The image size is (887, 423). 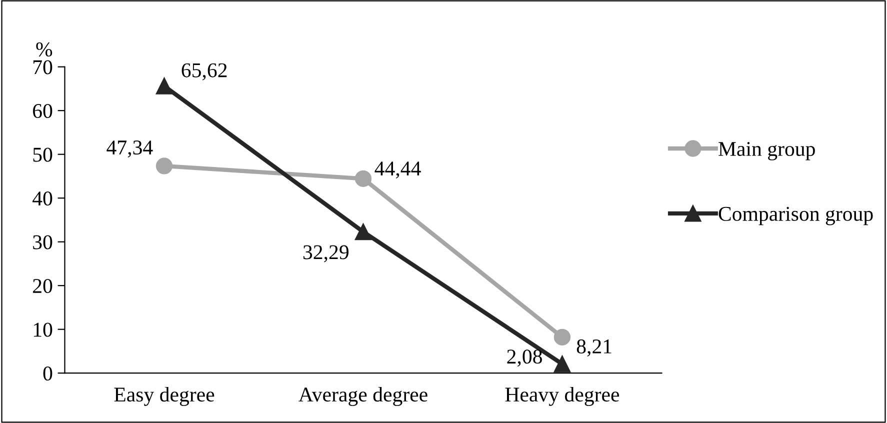 I want to click on data-label: 44,44, so click(x=397, y=170).